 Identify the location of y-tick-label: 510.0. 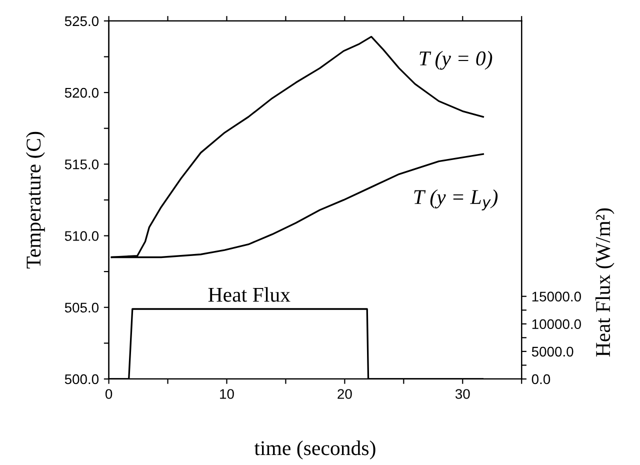
(81, 236).